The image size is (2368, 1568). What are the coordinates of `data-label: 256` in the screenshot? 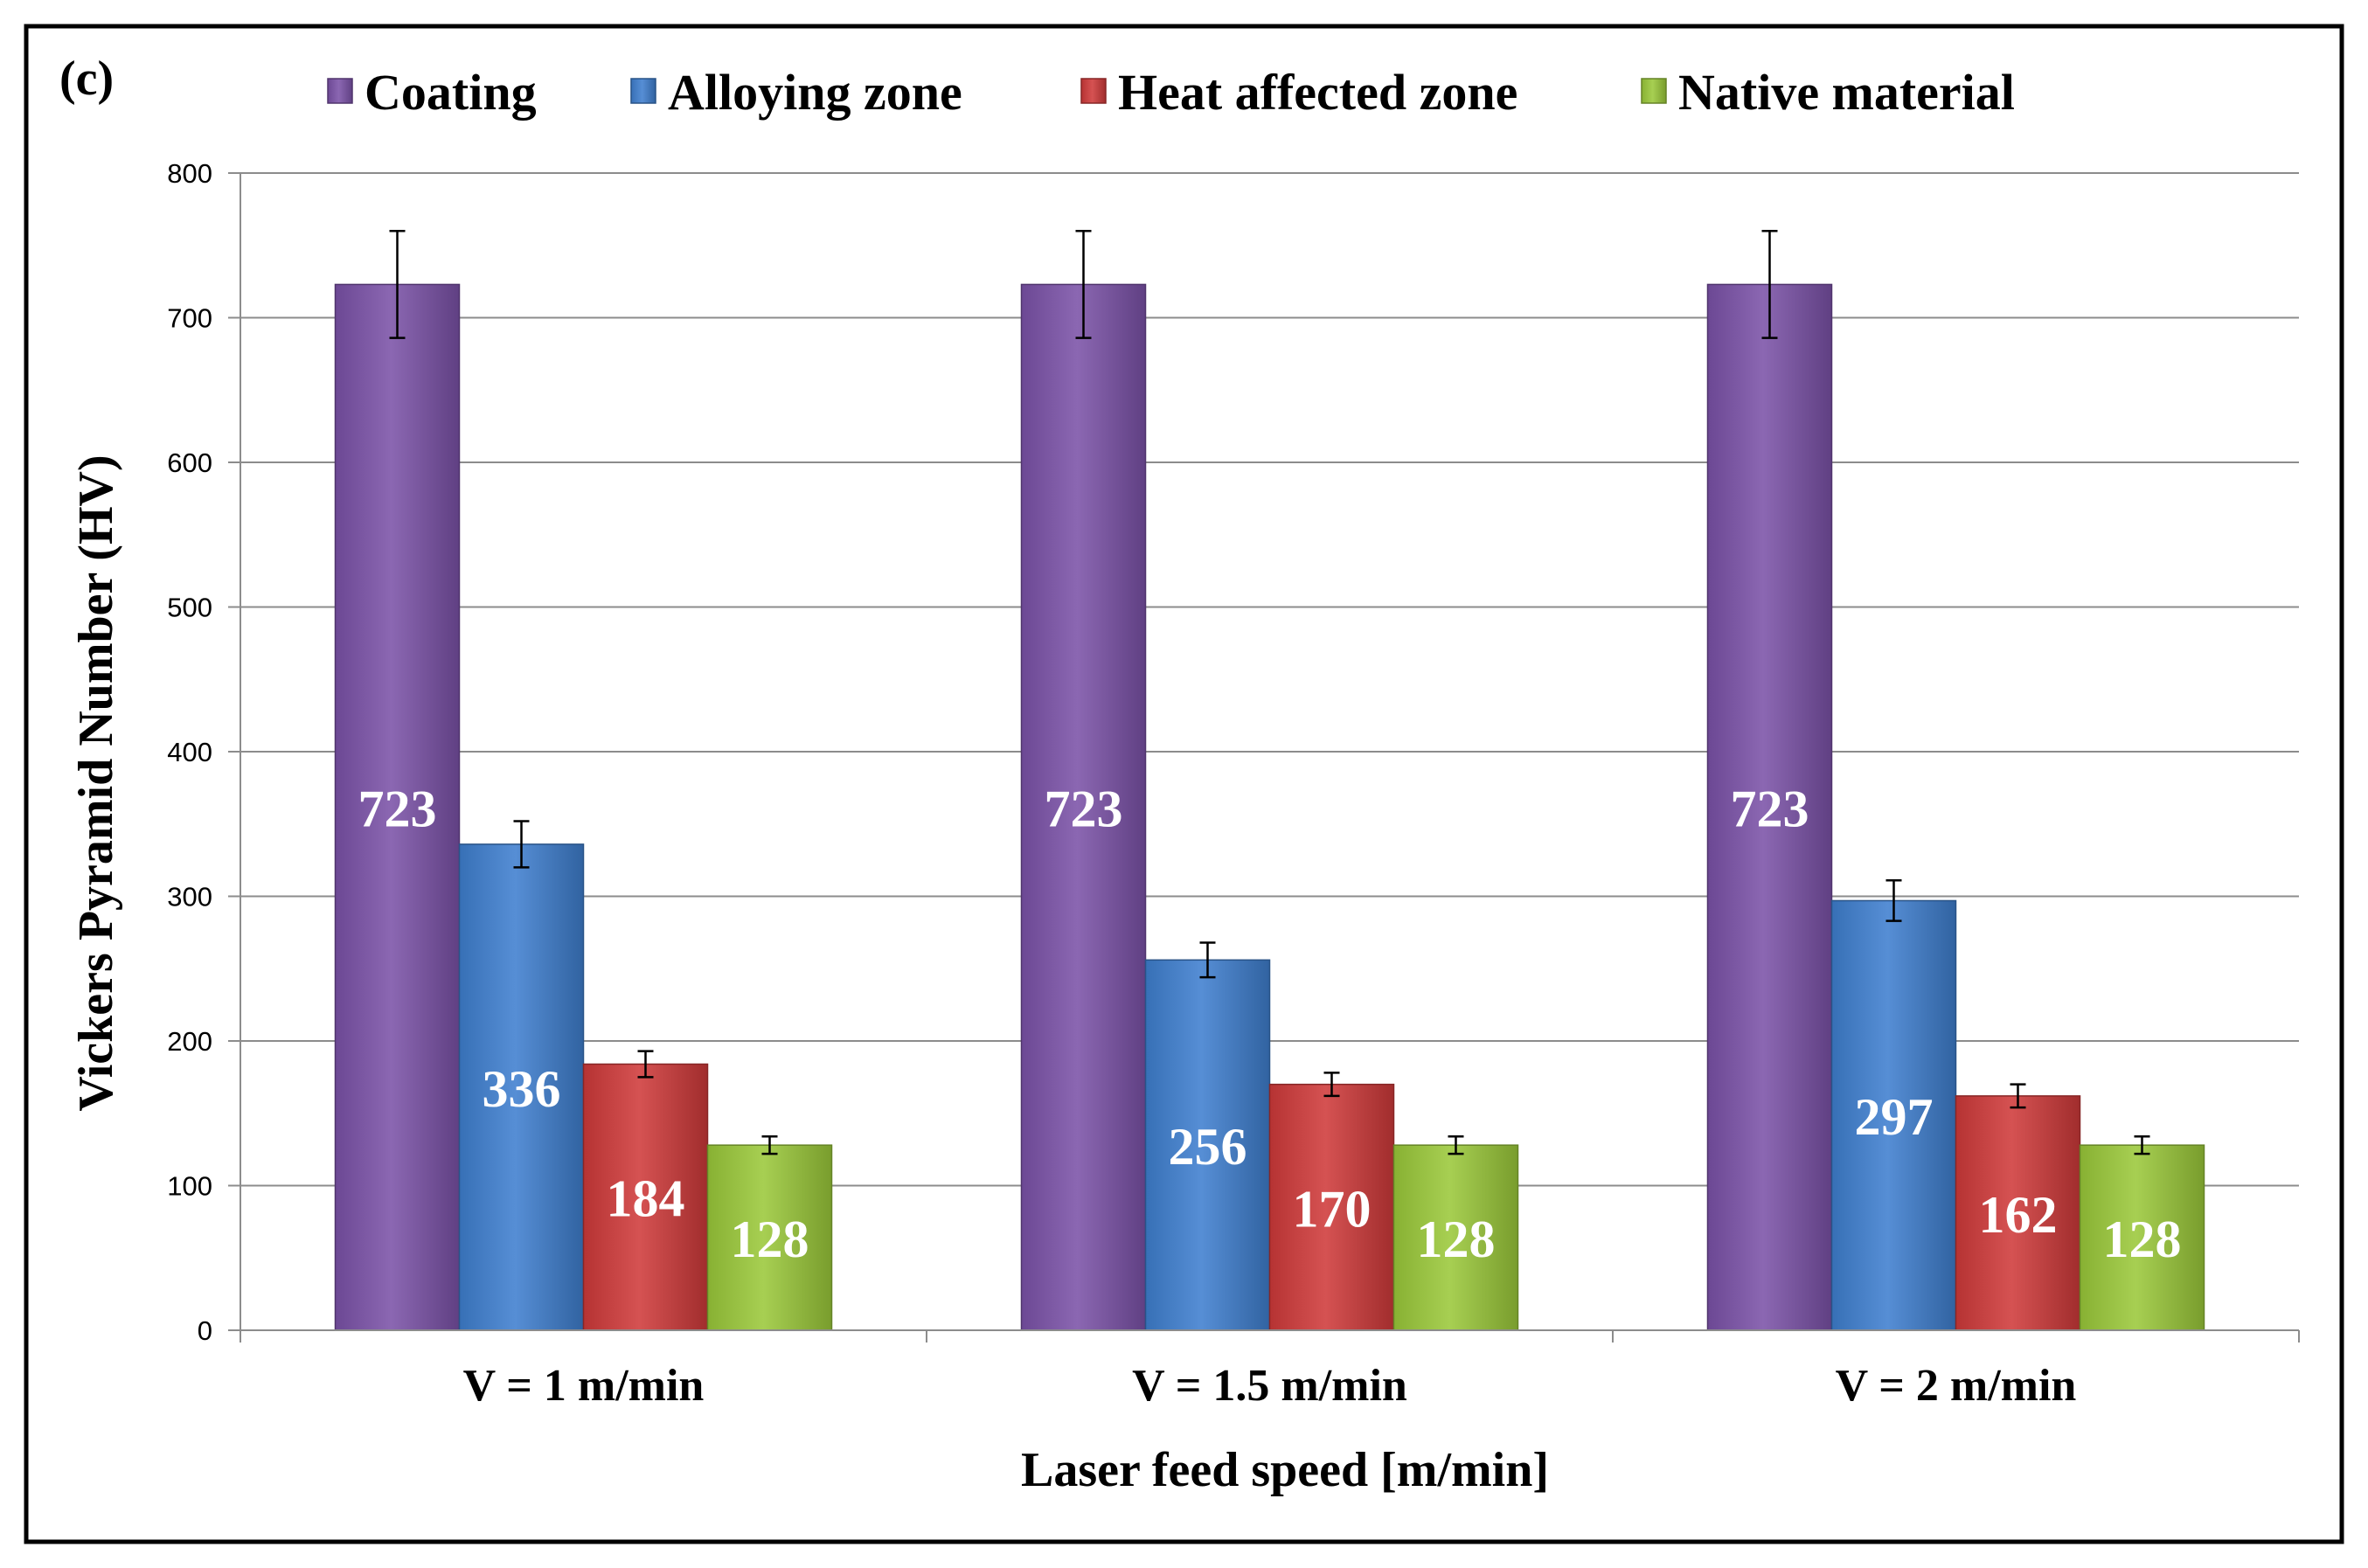 It's located at (1208, 1147).